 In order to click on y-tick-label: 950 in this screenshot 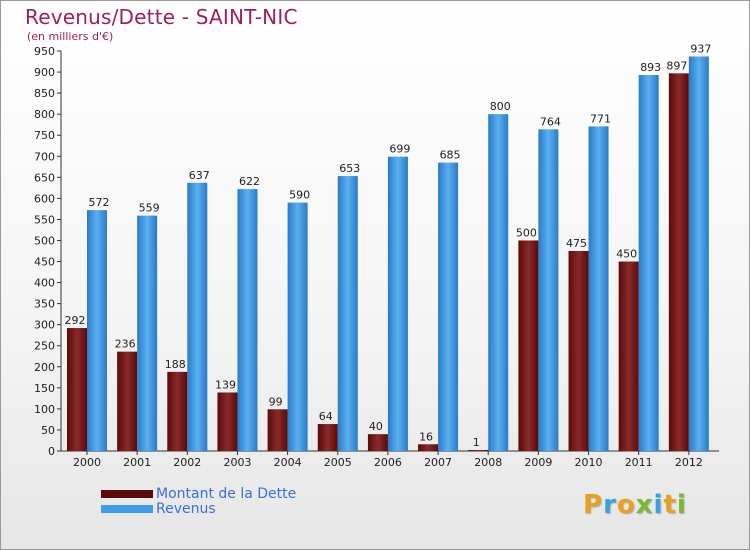, I will do `click(44, 51)`.